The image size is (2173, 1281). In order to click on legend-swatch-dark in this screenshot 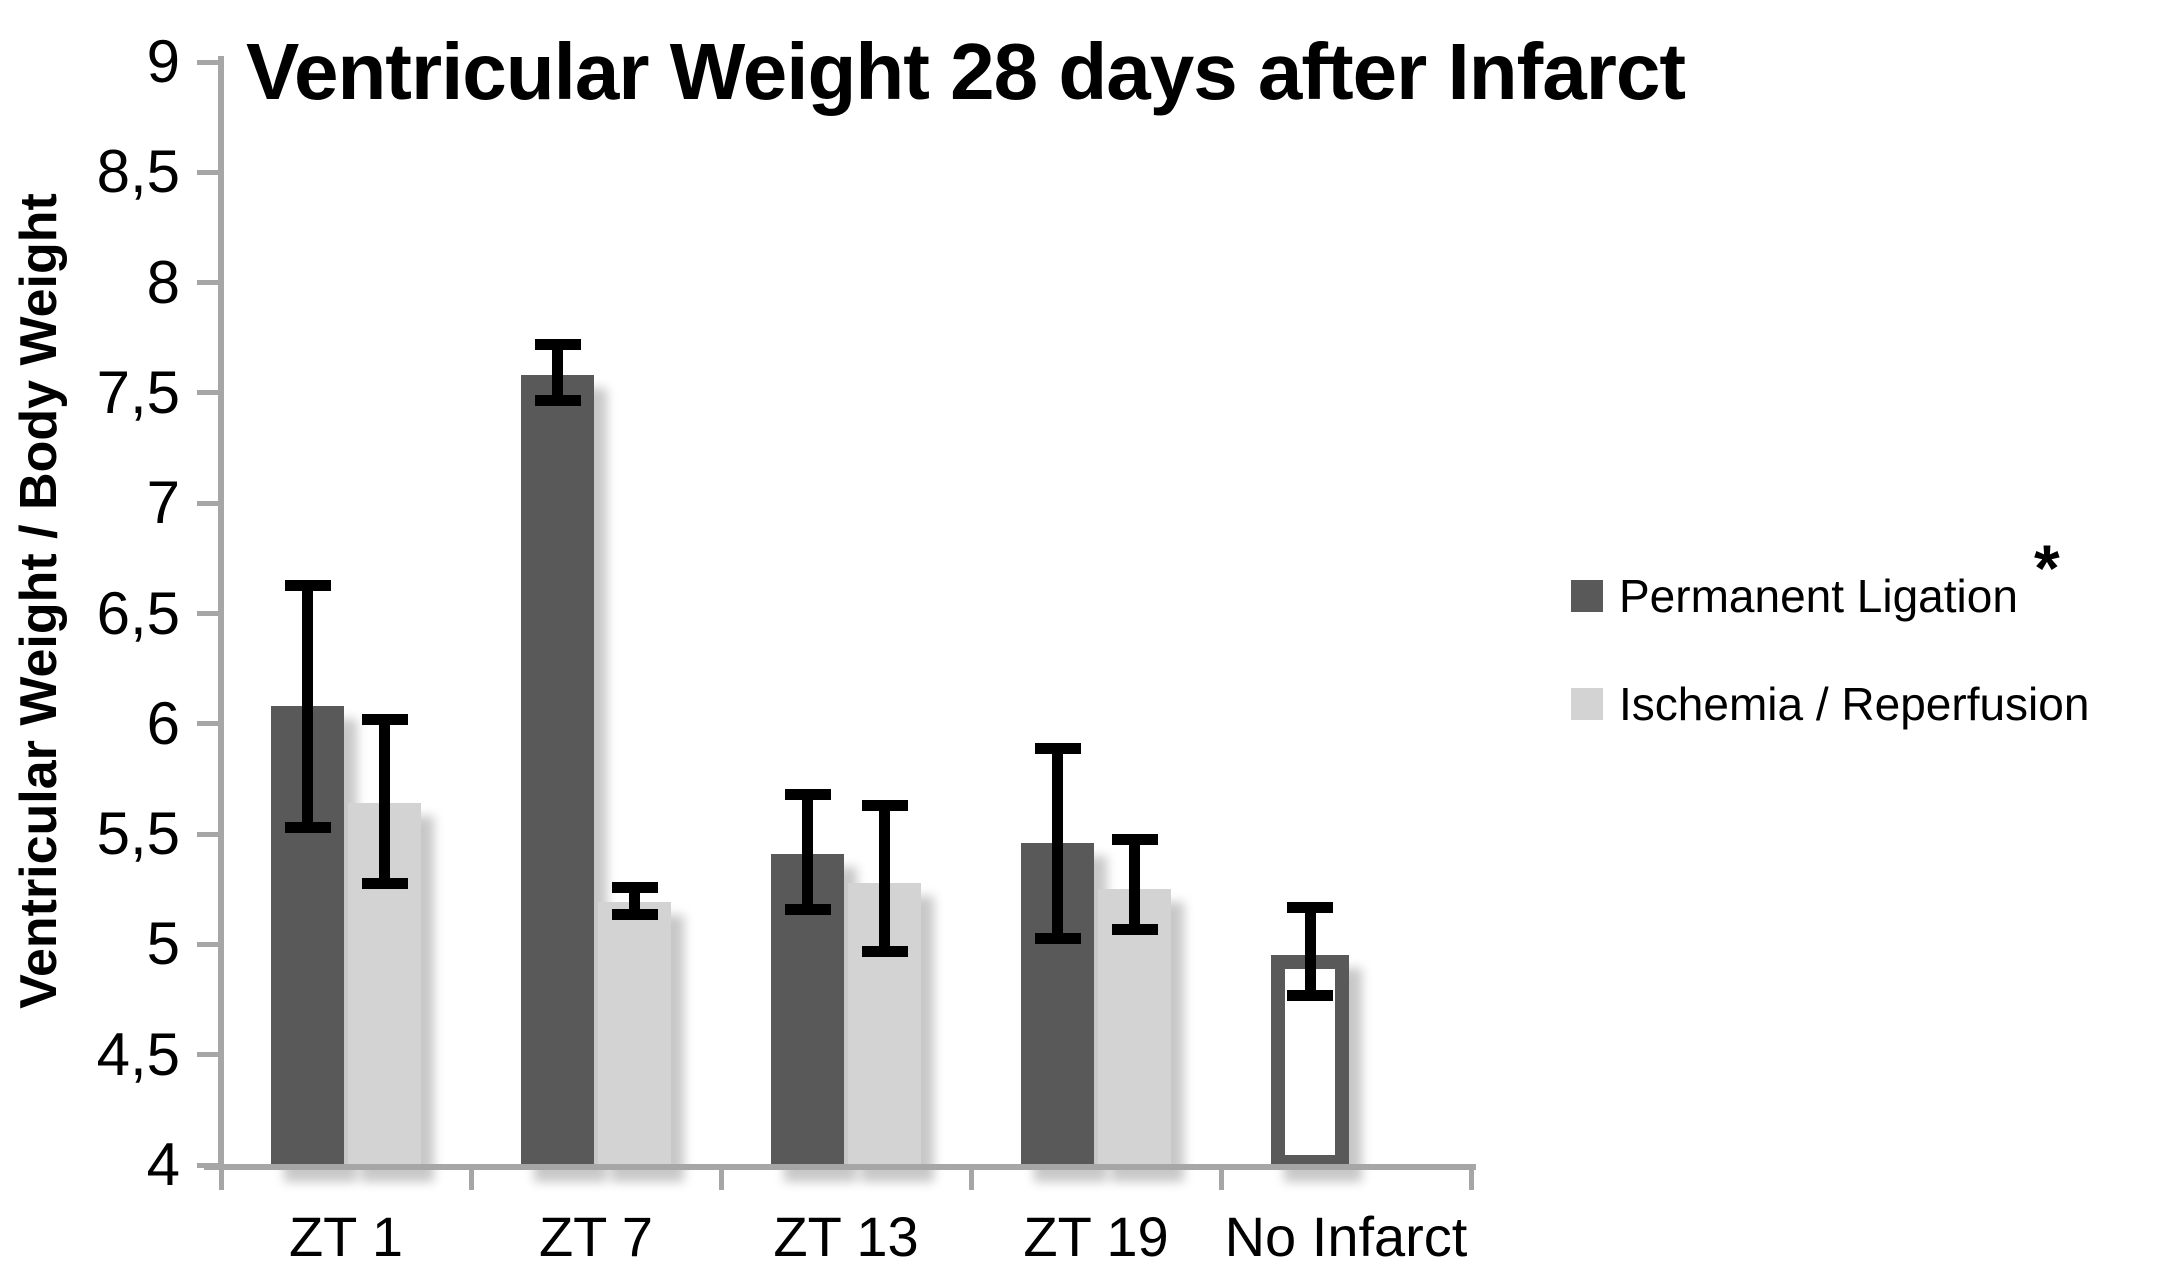, I will do `click(1587, 596)`.